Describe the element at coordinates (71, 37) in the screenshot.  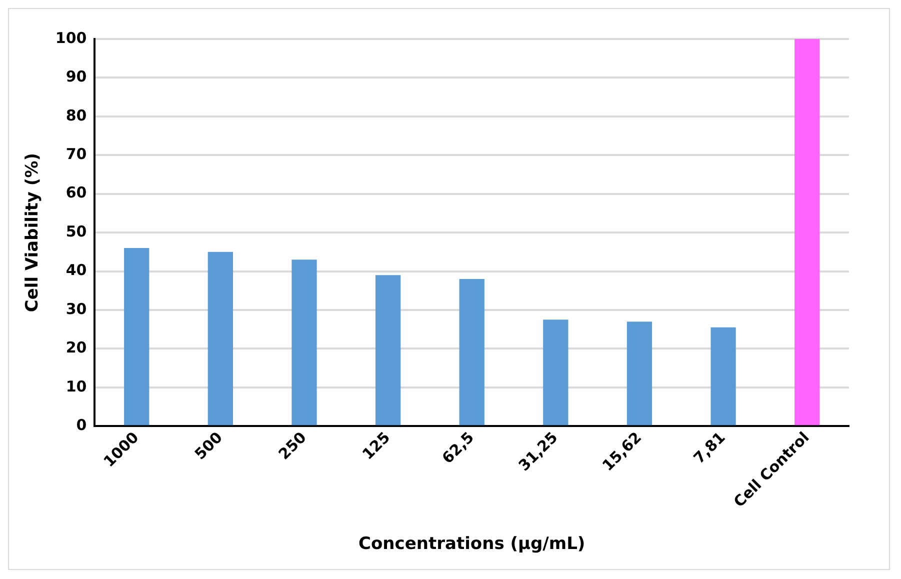
I see `y-tick-label: 100` at that location.